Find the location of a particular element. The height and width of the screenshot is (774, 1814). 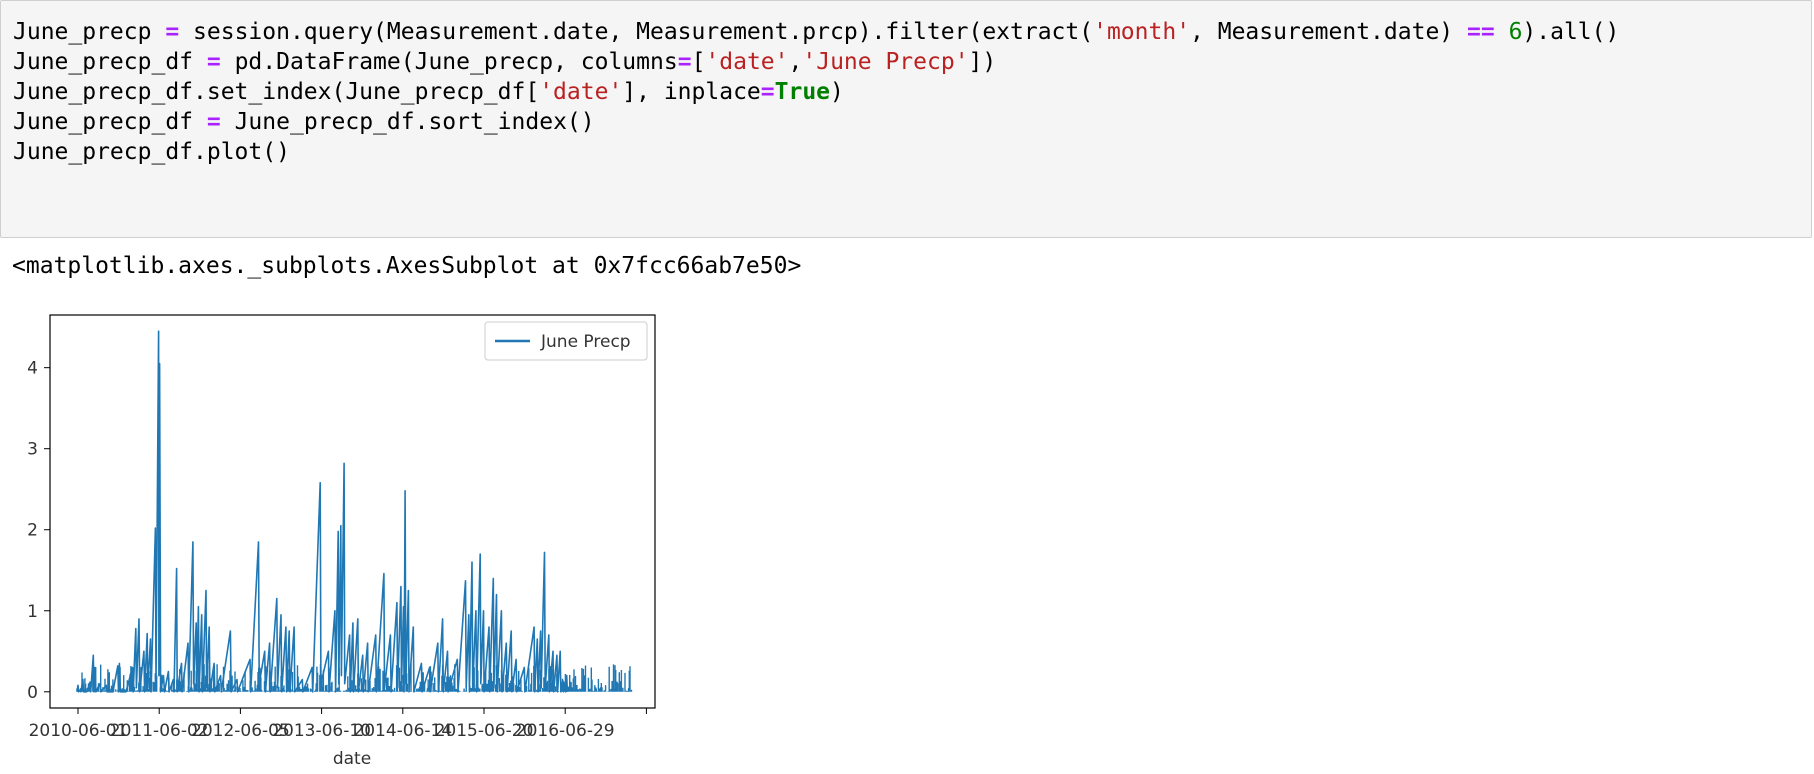

code-token: pd.DataFrame(June_precp, columns is located at coordinates (449, 62).